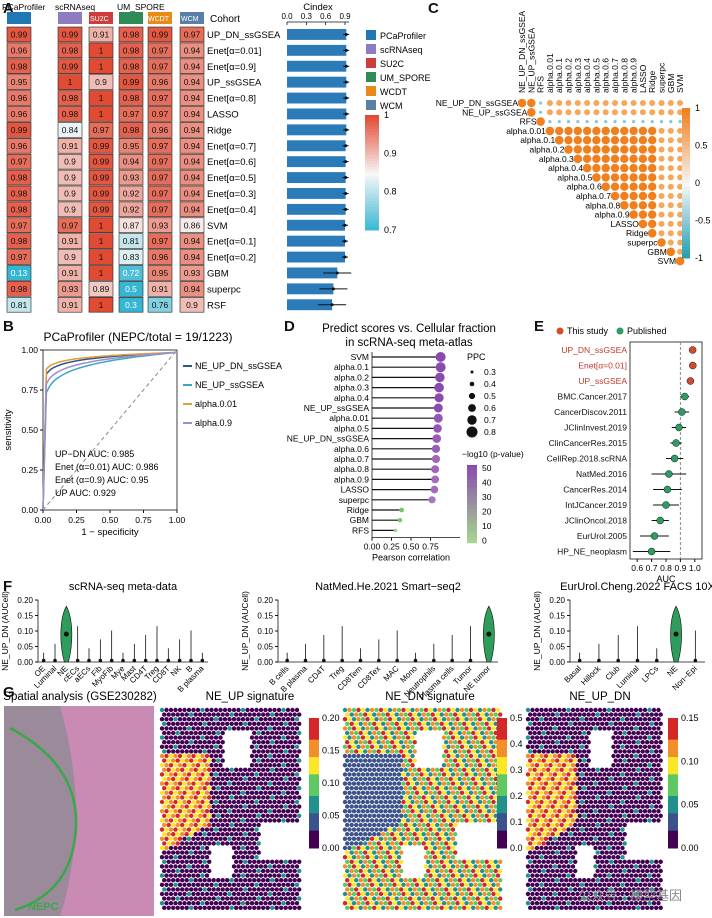 The width and height of the screenshot is (712, 918). What do you see at coordinates (331, 783) in the screenshot?
I see `spatial-colorbar-tick: 0.10` at bounding box center [331, 783].